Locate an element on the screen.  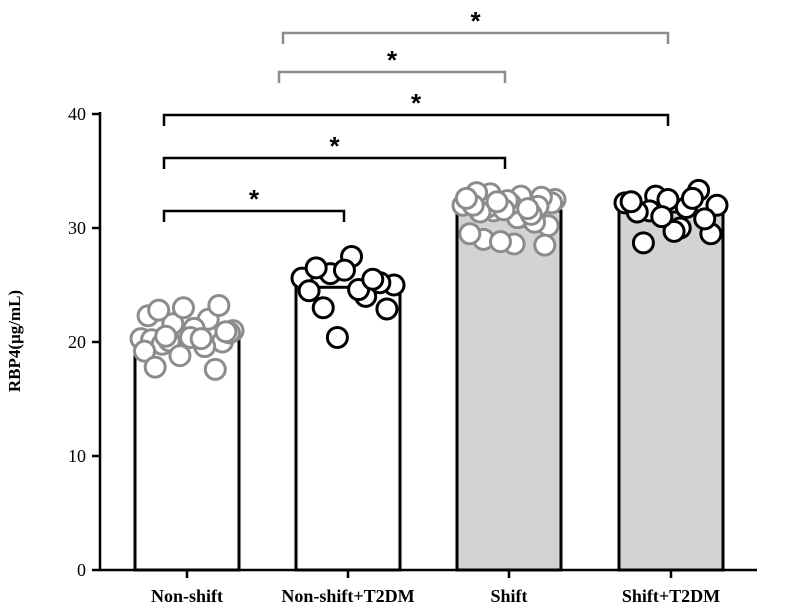
category-labels: Non-shift Non-shift+T2DM Shift Shift+T2DM is located at coordinates (435, 588).